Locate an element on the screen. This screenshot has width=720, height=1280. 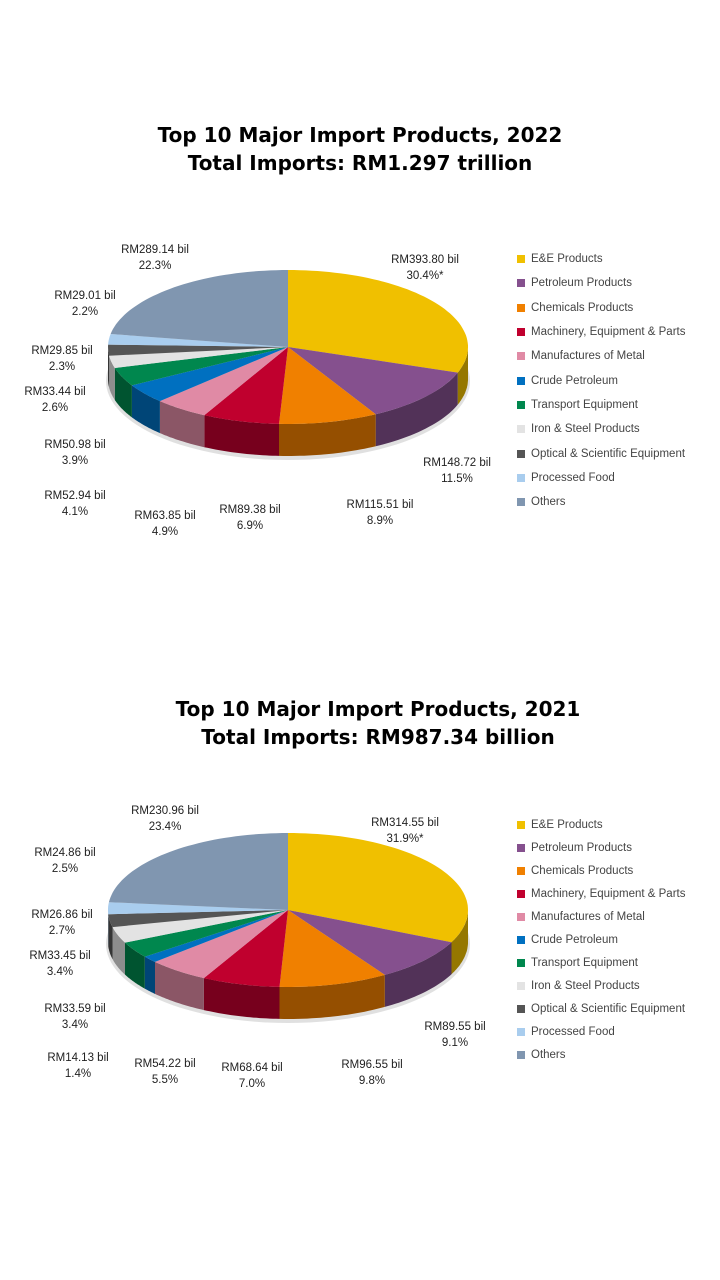
percent-label: 30.4%* is located at coordinates (425, 276).